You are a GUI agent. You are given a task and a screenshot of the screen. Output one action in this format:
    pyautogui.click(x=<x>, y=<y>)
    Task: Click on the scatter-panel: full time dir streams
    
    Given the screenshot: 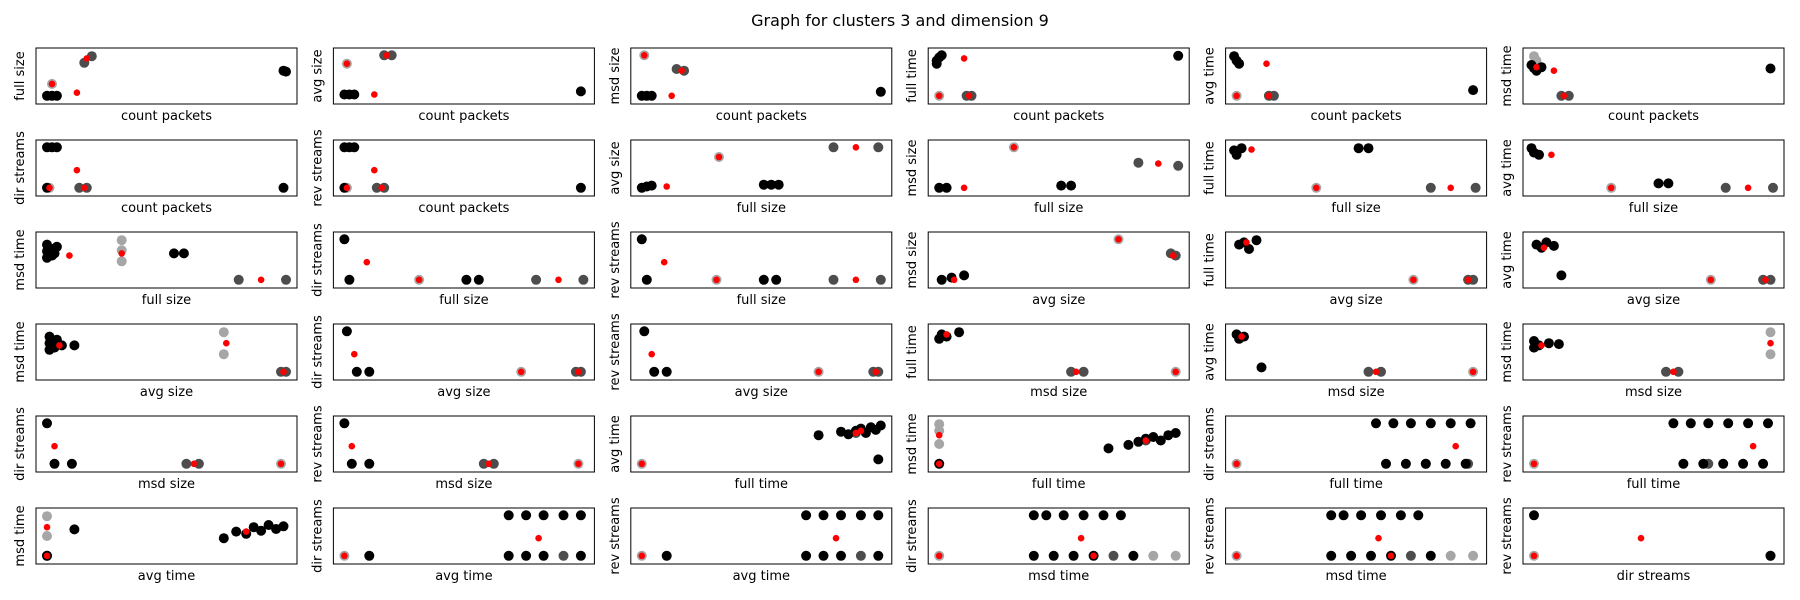 What is the action you would take?
    pyautogui.click(x=1345, y=449)
    